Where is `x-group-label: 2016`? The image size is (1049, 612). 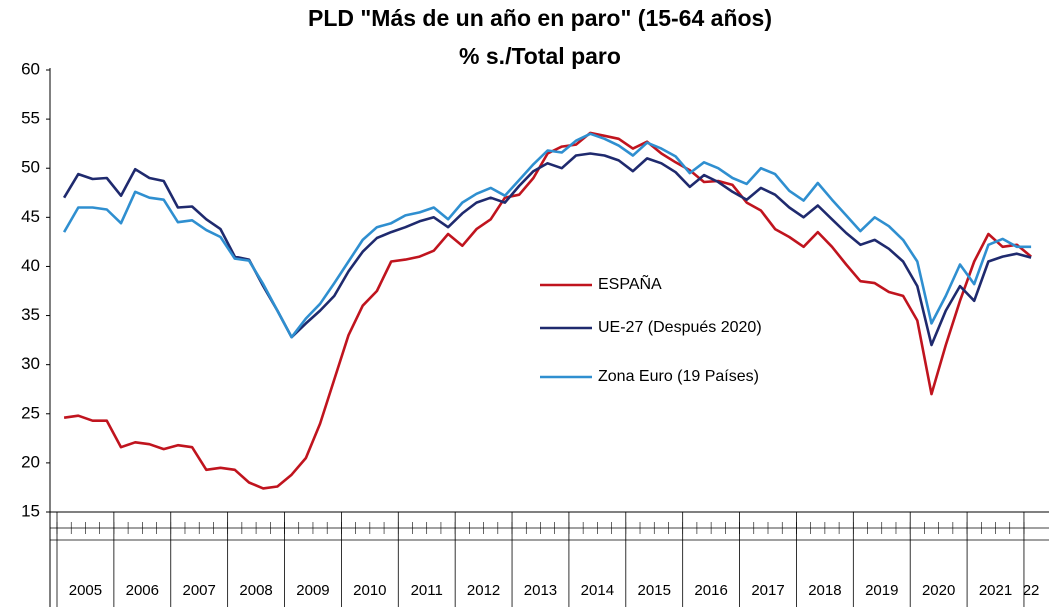 x-group-label: 2016 is located at coordinates (710, 590).